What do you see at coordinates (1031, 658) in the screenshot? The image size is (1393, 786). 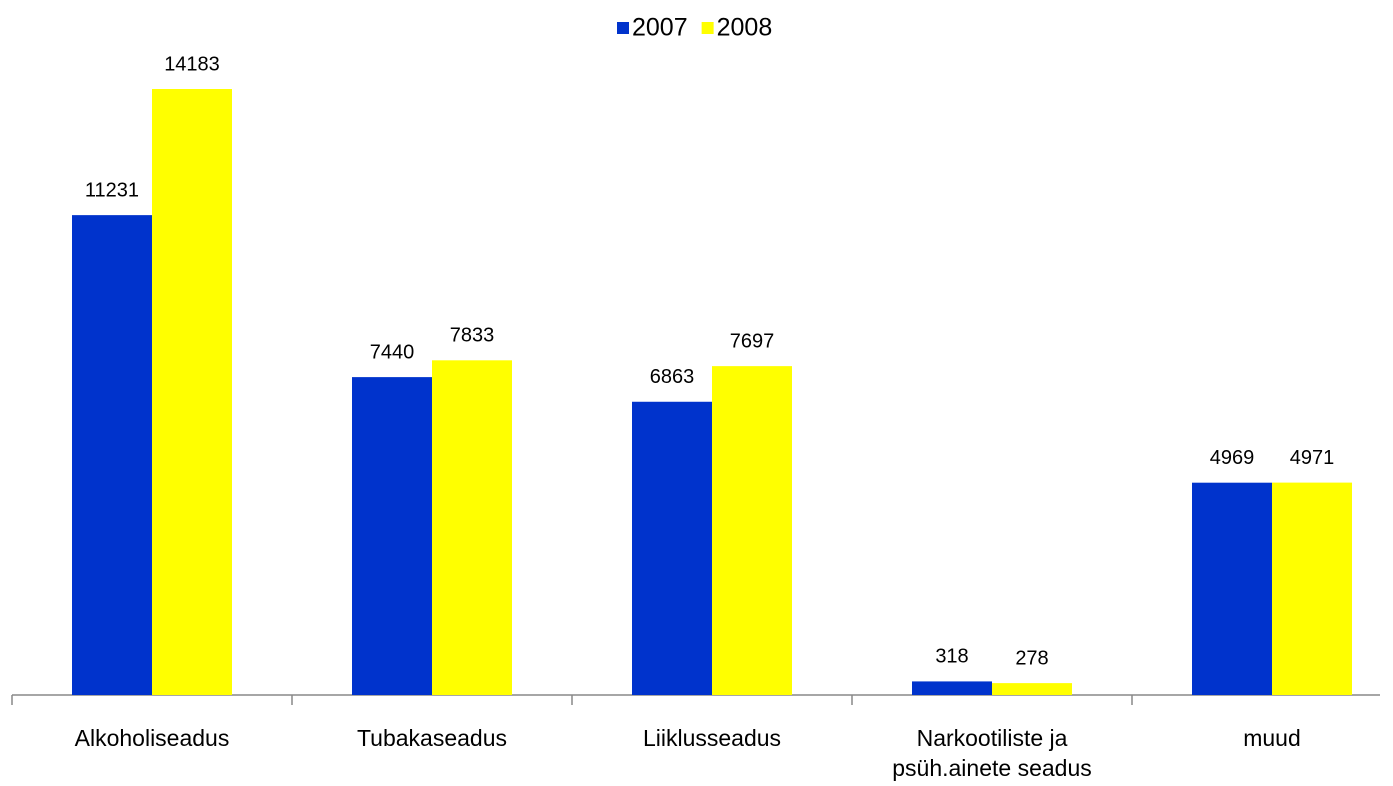 I see `data-label: 278` at bounding box center [1031, 658].